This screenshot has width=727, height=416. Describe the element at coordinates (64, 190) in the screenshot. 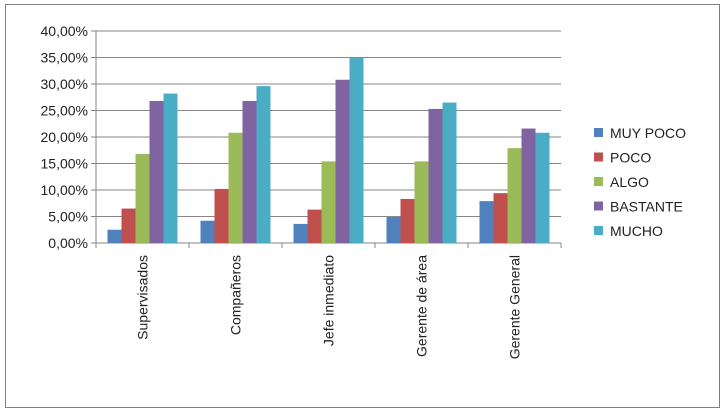

I see `y-tick-label: 10,00%` at that location.